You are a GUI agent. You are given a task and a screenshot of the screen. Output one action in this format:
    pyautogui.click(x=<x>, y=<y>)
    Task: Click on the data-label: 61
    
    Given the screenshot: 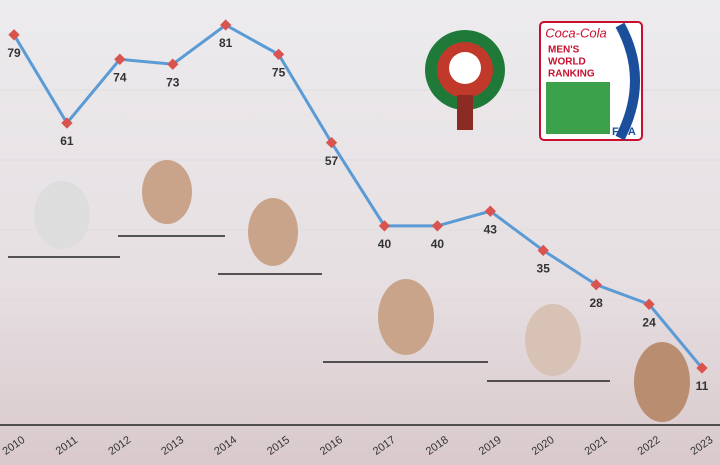 What is the action you would take?
    pyautogui.click(x=67, y=141)
    